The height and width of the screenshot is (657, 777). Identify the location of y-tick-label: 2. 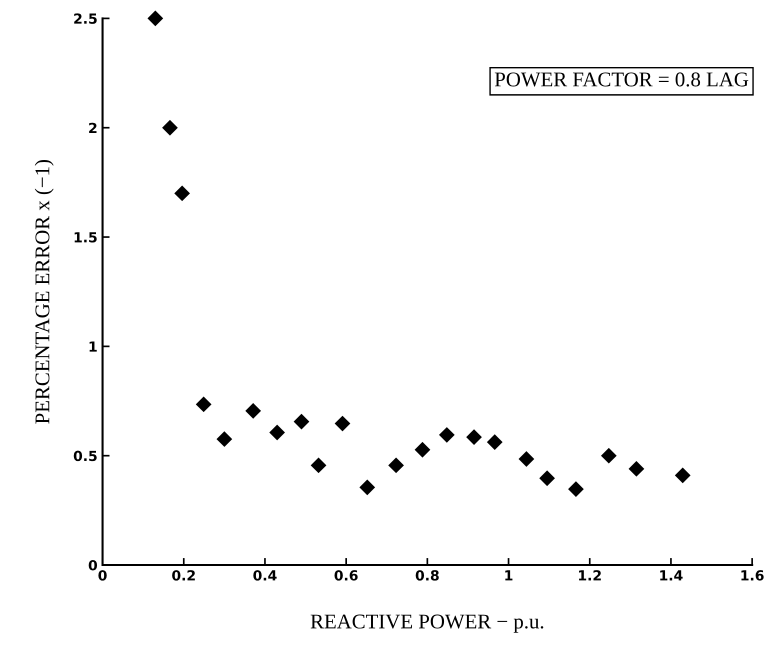
(92, 127).